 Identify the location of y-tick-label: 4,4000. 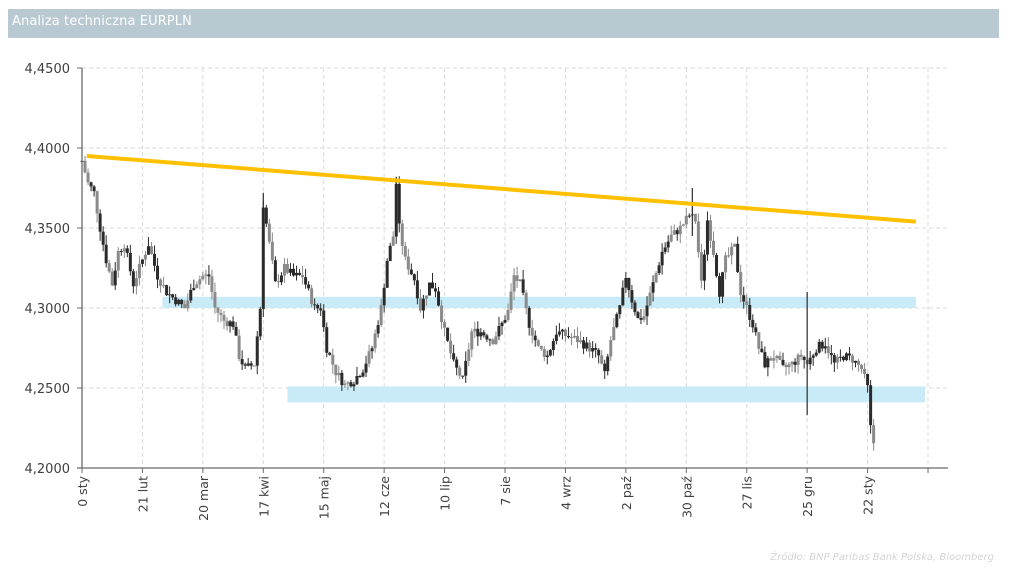
(48, 149).